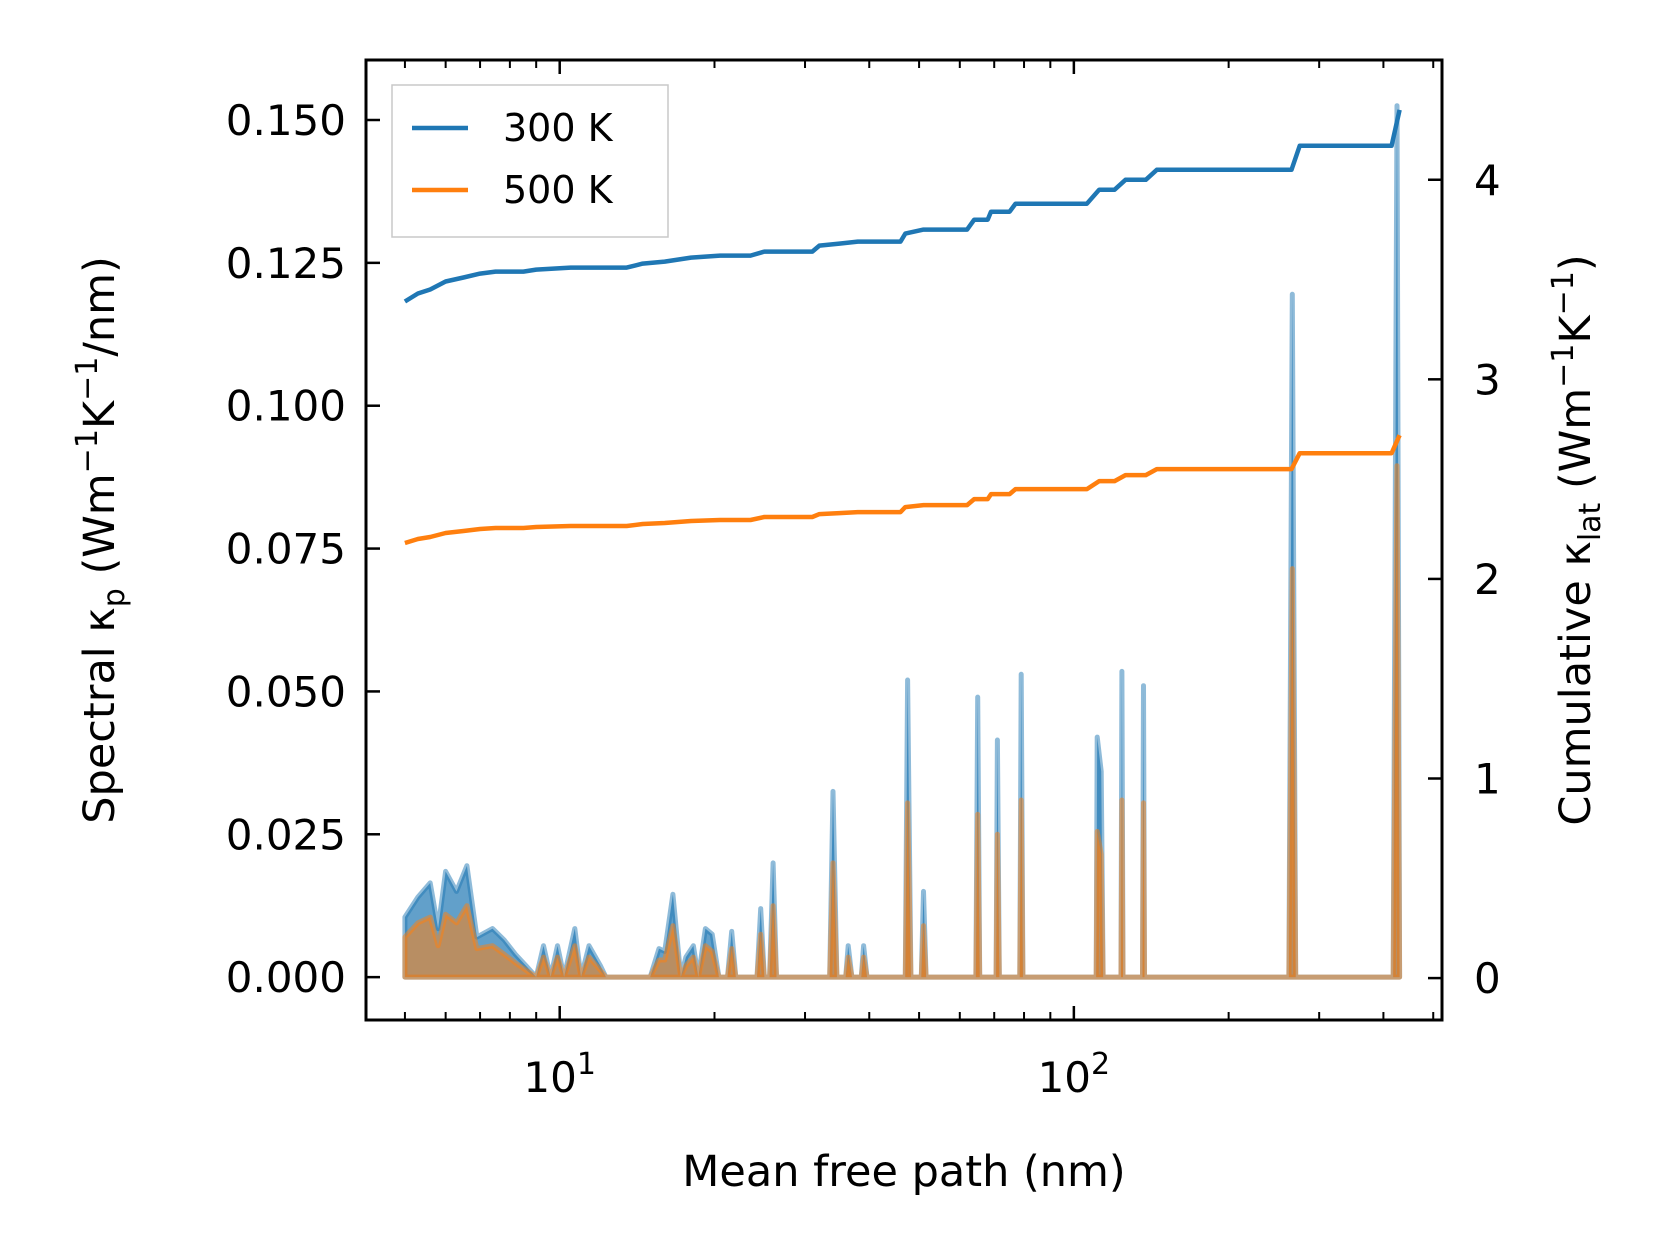 The width and height of the screenshot is (1660, 1254). I want to click on right-tick-label: 1, so click(1487, 779).